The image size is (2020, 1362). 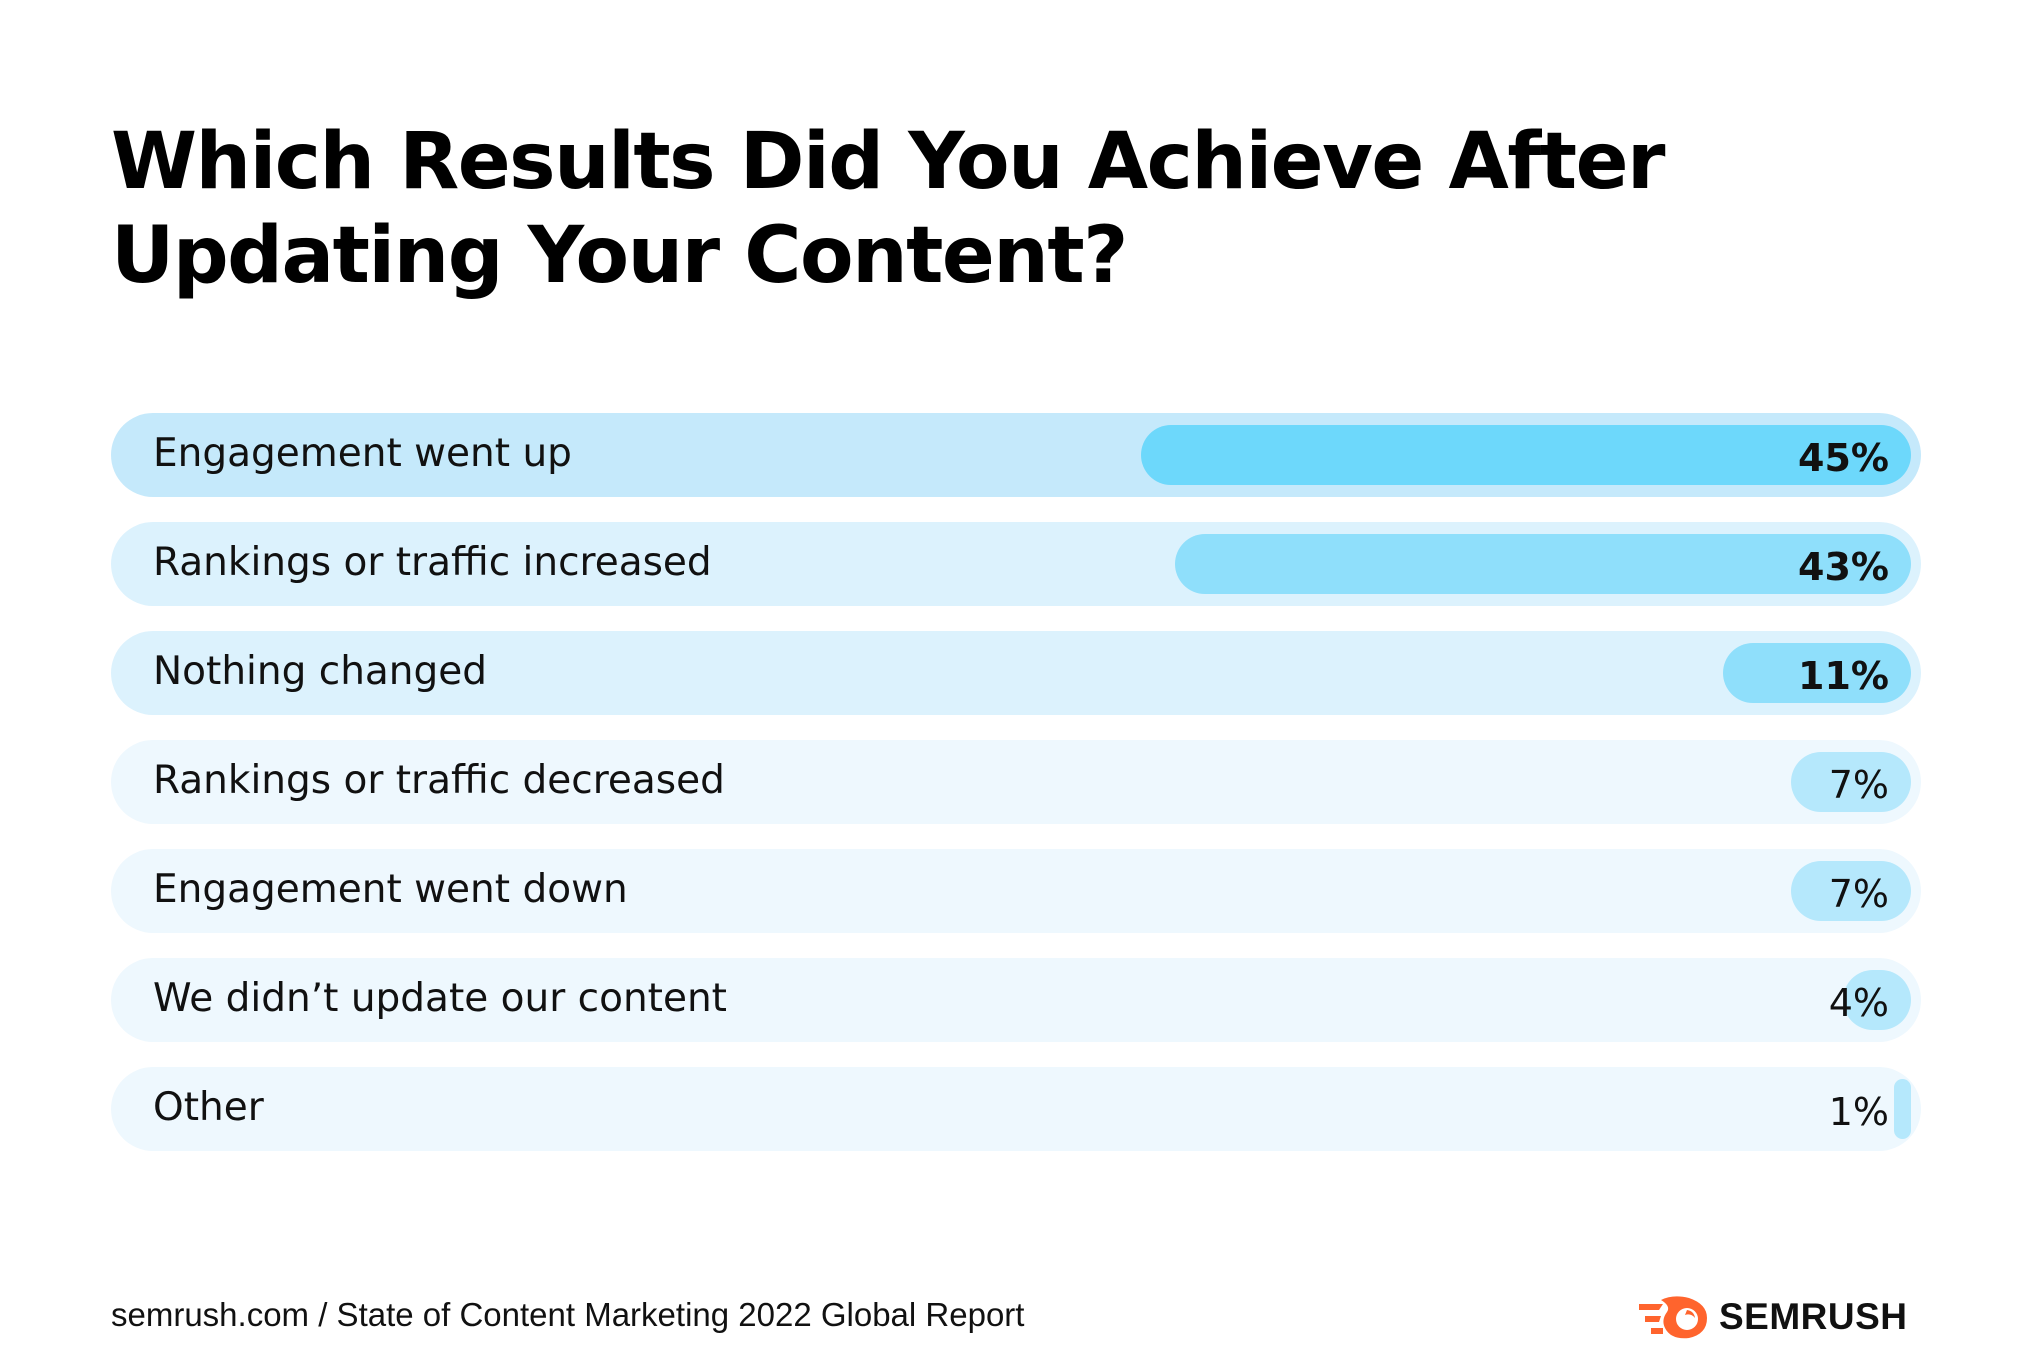 I want to click on chart-row: Engagement went down 7%, so click(x=1016, y=891).